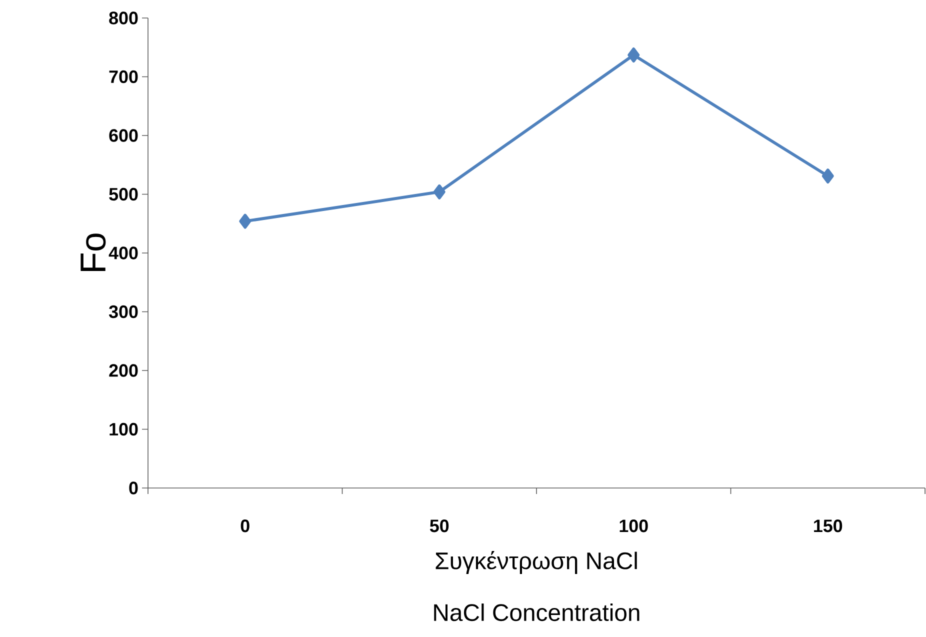 This screenshot has height=637, width=926. Describe the element at coordinates (124, 429) in the screenshot. I see `y-tick-label: 100` at that location.